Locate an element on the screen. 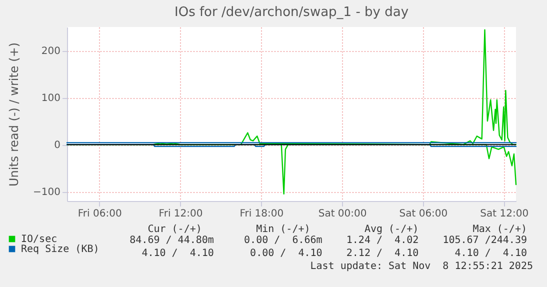  x-tick-label: Fri 18:00 is located at coordinates (262, 214).